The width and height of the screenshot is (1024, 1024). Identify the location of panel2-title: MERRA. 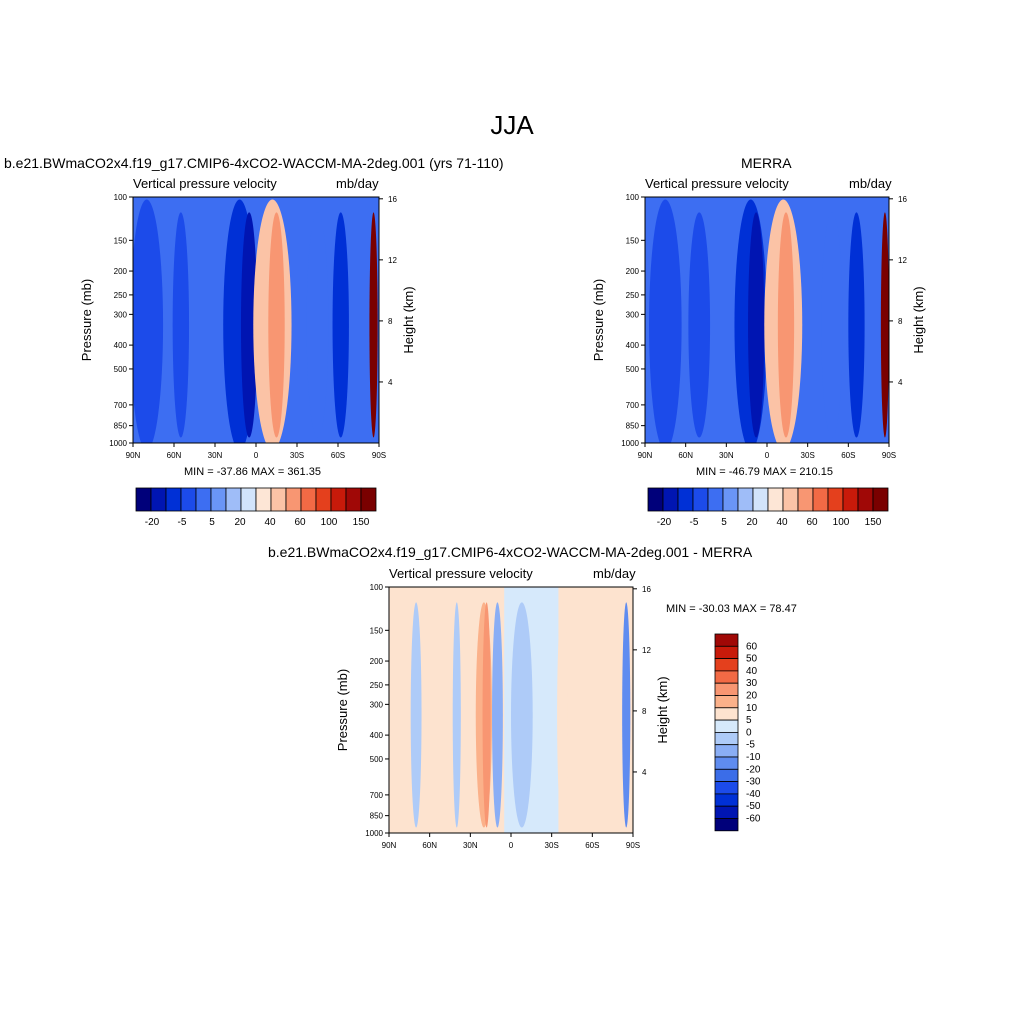
(766, 163).